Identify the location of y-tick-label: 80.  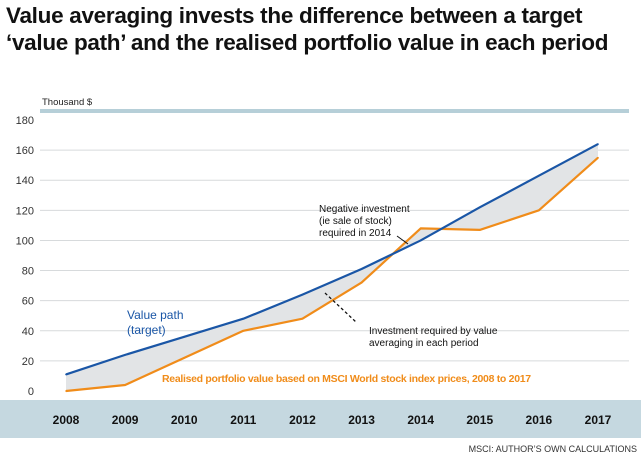
(28, 272).